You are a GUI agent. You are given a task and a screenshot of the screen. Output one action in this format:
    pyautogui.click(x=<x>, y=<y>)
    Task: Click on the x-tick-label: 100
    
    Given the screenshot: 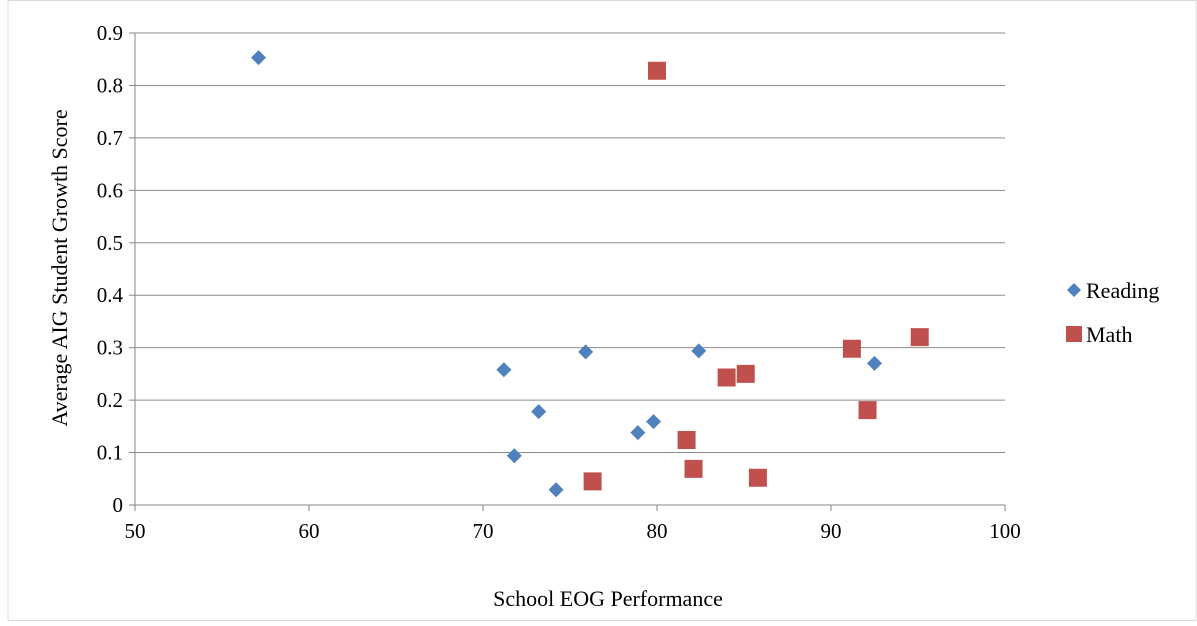 What is the action you would take?
    pyautogui.click(x=1005, y=531)
    